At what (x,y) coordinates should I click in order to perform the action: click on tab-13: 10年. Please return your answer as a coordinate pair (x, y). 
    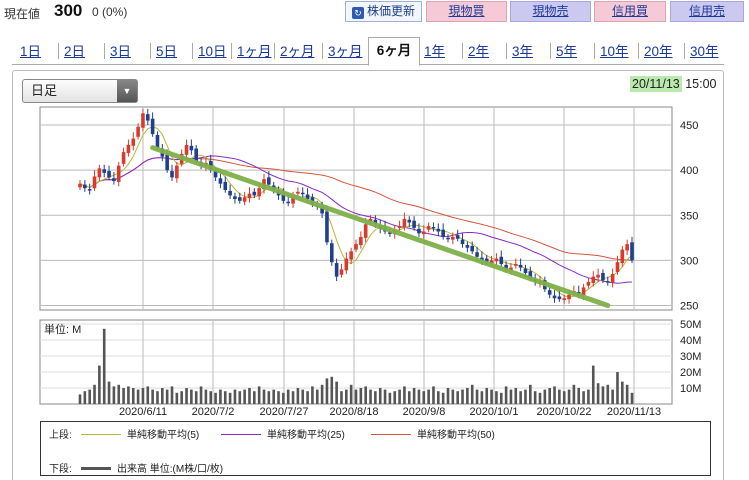
    Looking at the image, I should click on (614, 51).